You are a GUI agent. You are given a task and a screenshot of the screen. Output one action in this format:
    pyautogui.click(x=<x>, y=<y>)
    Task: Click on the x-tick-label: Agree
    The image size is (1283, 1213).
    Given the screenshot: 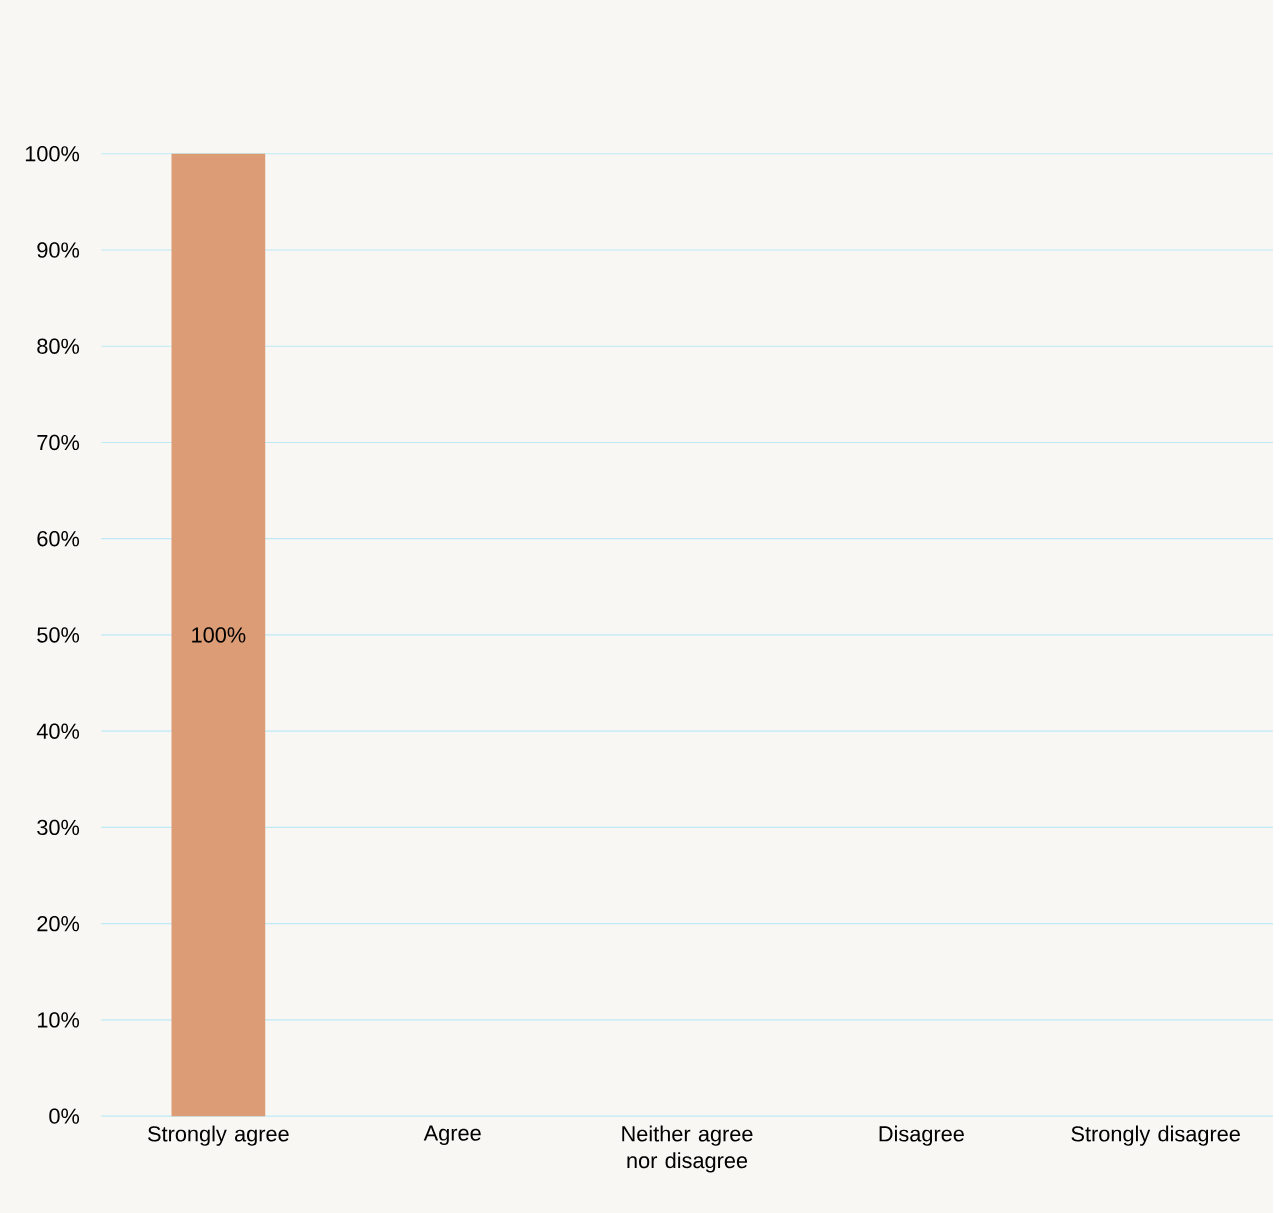 What is the action you would take?
    pyautogui.click(x=452, y=1135)
    